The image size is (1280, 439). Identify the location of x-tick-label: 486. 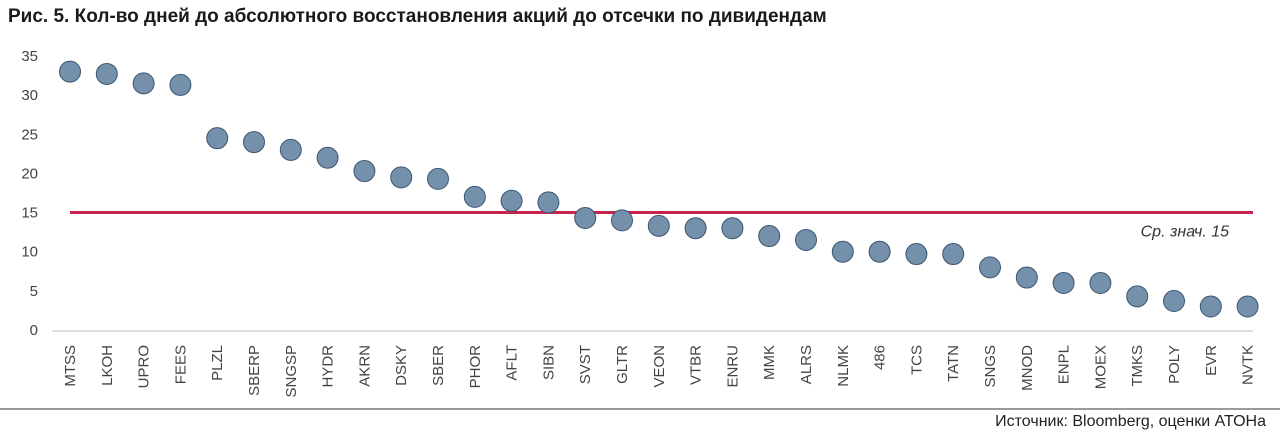
(880, 357).